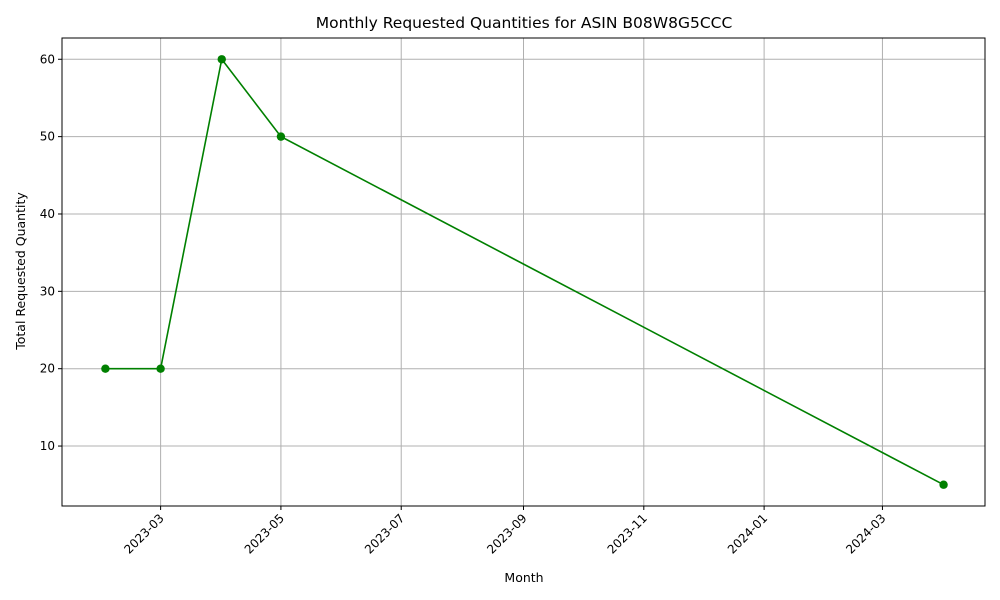 This screenshot has width=1000, height=600. I want to click on x-axis-label: Month, so click(523, 577).